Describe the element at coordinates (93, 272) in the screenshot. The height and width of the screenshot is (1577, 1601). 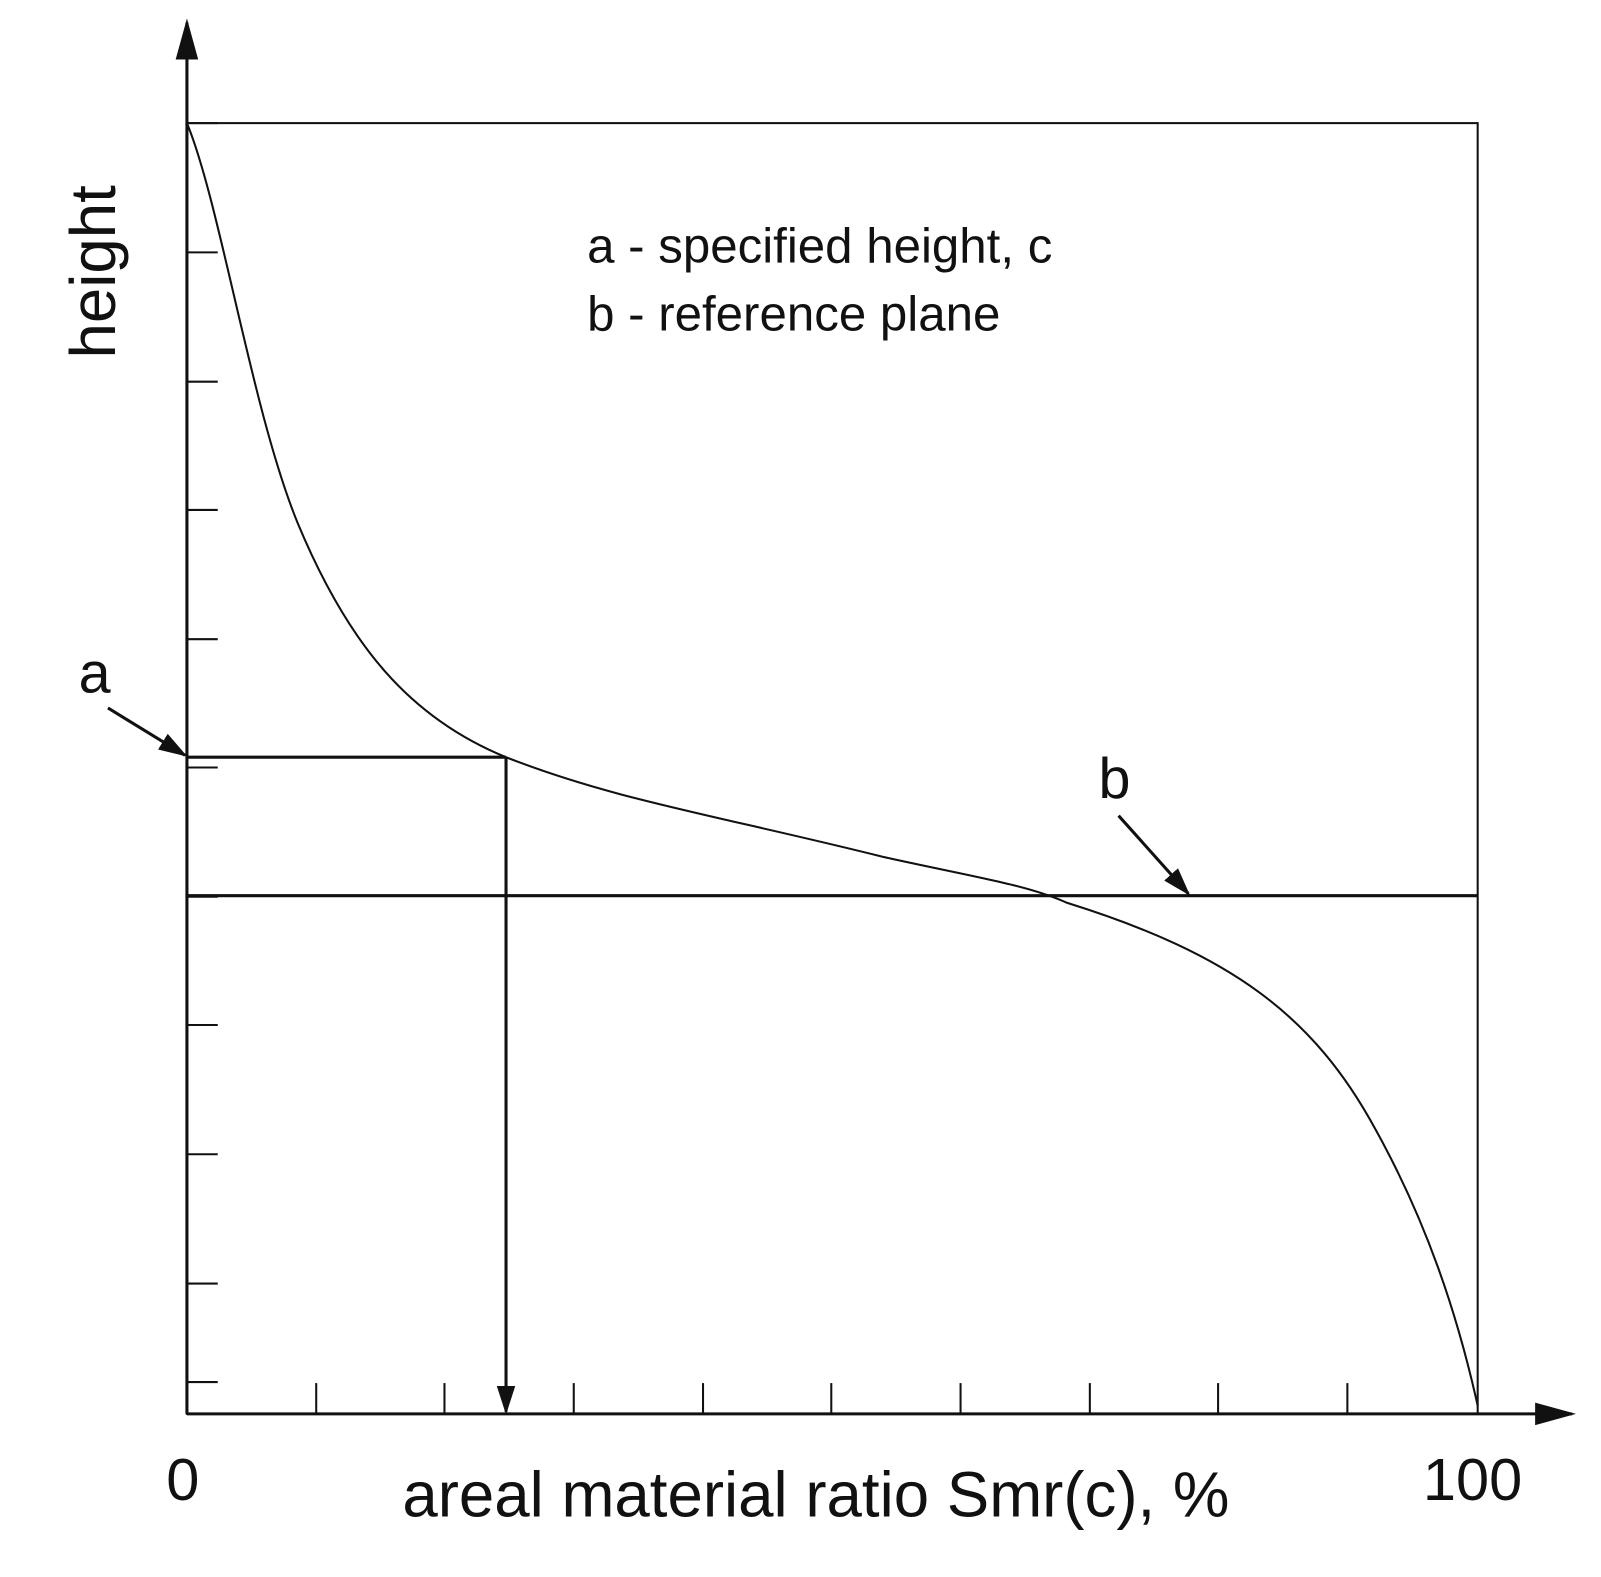
I see `y-axis-label: height` at that location.